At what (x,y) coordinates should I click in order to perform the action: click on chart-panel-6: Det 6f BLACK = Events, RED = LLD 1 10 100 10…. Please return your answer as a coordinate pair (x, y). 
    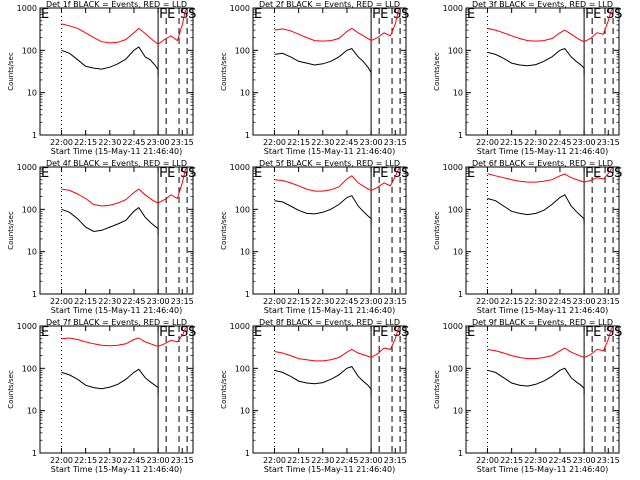
    Looking at the image, I should click on (527, 237).